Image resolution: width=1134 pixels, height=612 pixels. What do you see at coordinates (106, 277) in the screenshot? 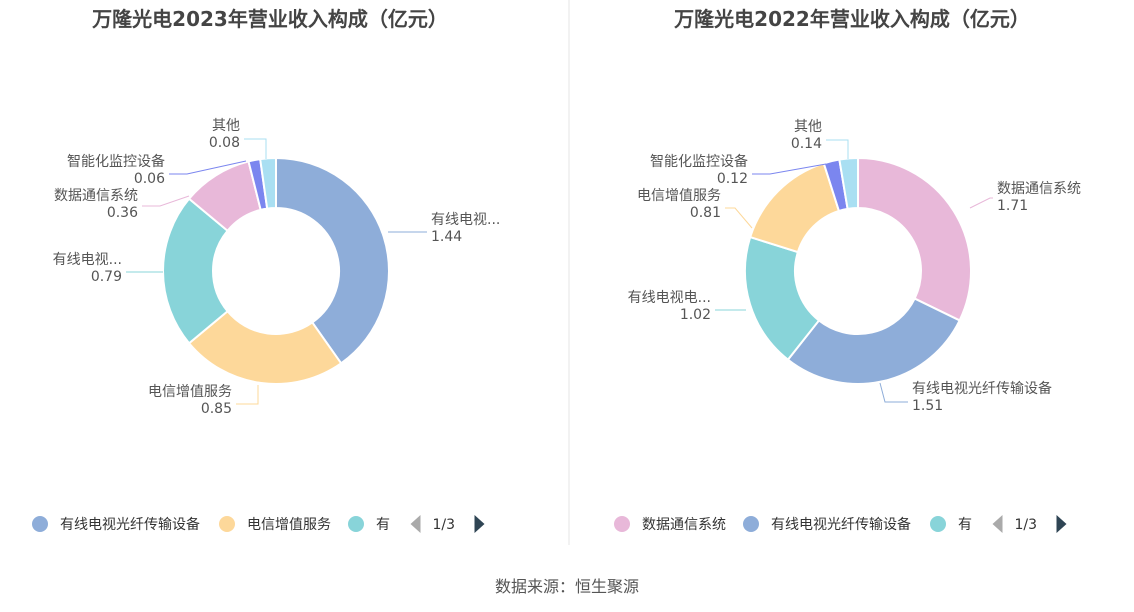
I see `slice-value-label: 0.79` at bounding box center [106, 277].